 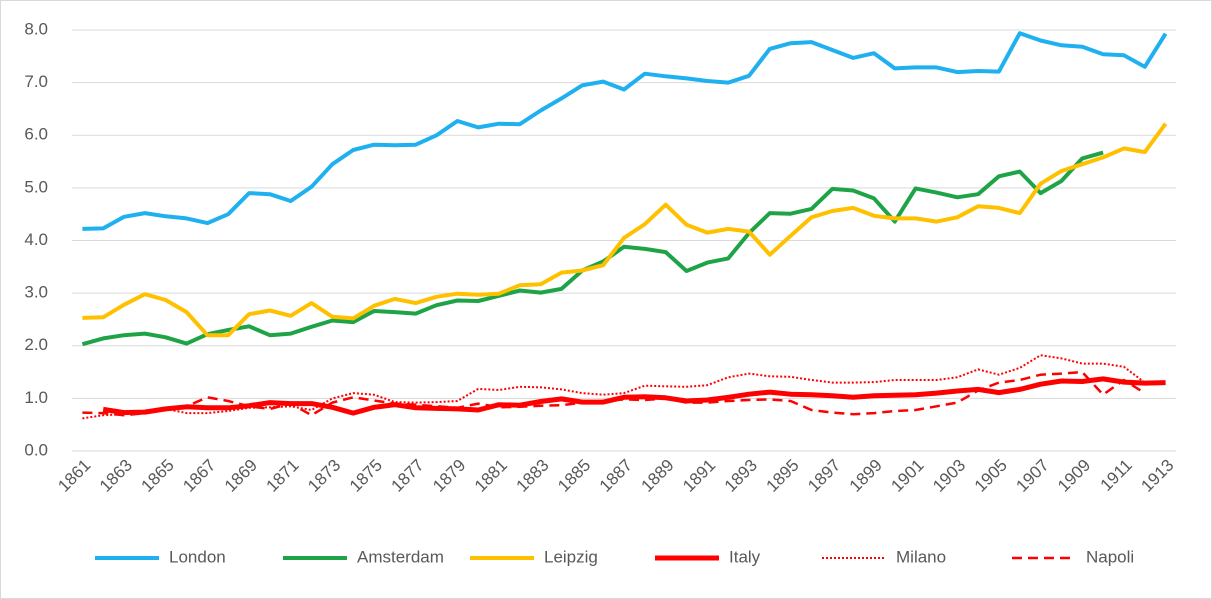 What do you see at coordinates (36, 239) in the screenshot?
I see `y-tick-label: 4.0` at bounding box center [36, 239].